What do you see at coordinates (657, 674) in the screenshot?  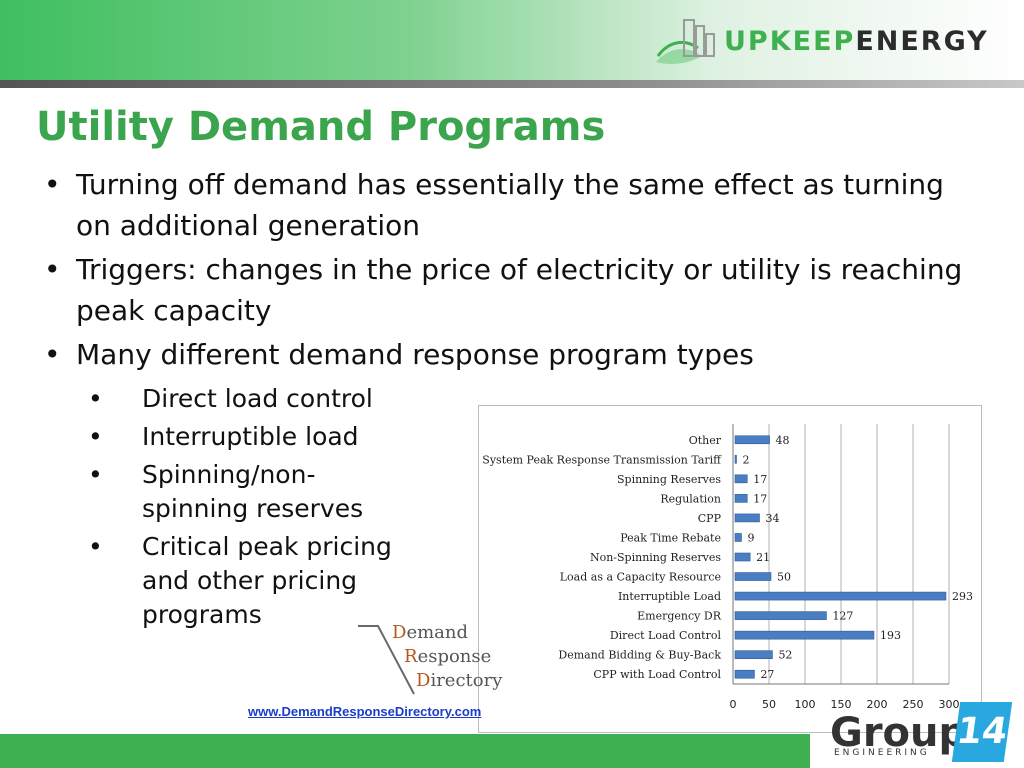 I see `category-label: CPP with Load Control` at bounding box center [657, 674].